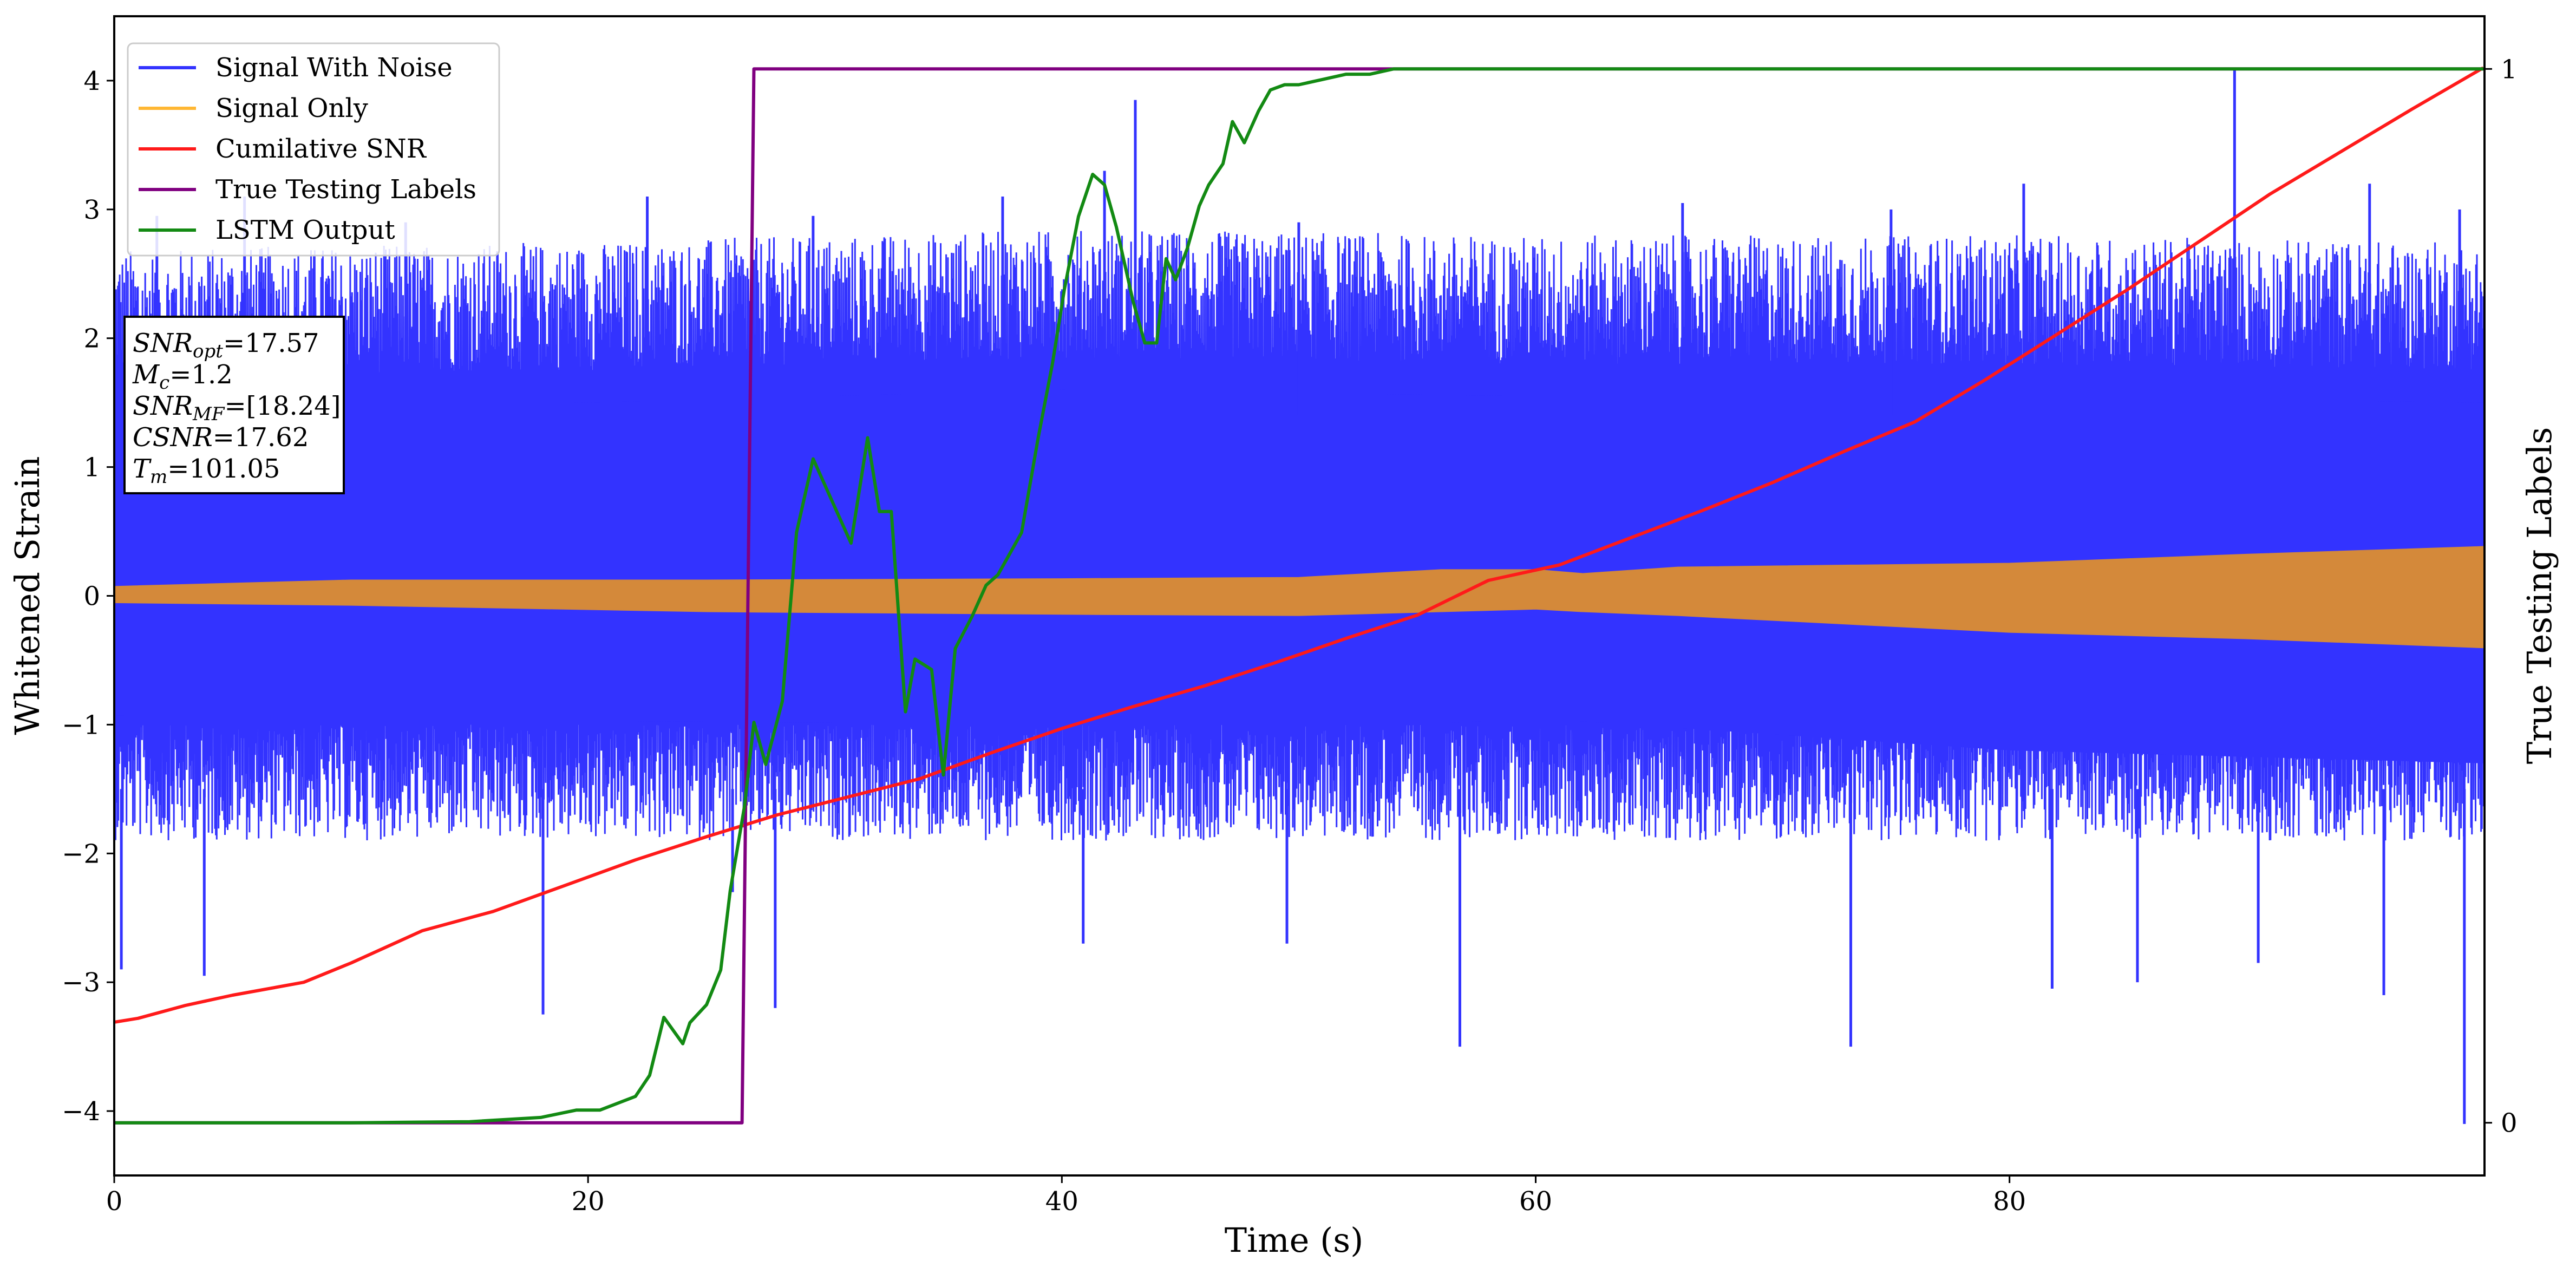 The image size is (2576, 1274). Describe the element at coordinates (305, 230) in the screenshot. I see `legend-label: LSTM Output` at that location.